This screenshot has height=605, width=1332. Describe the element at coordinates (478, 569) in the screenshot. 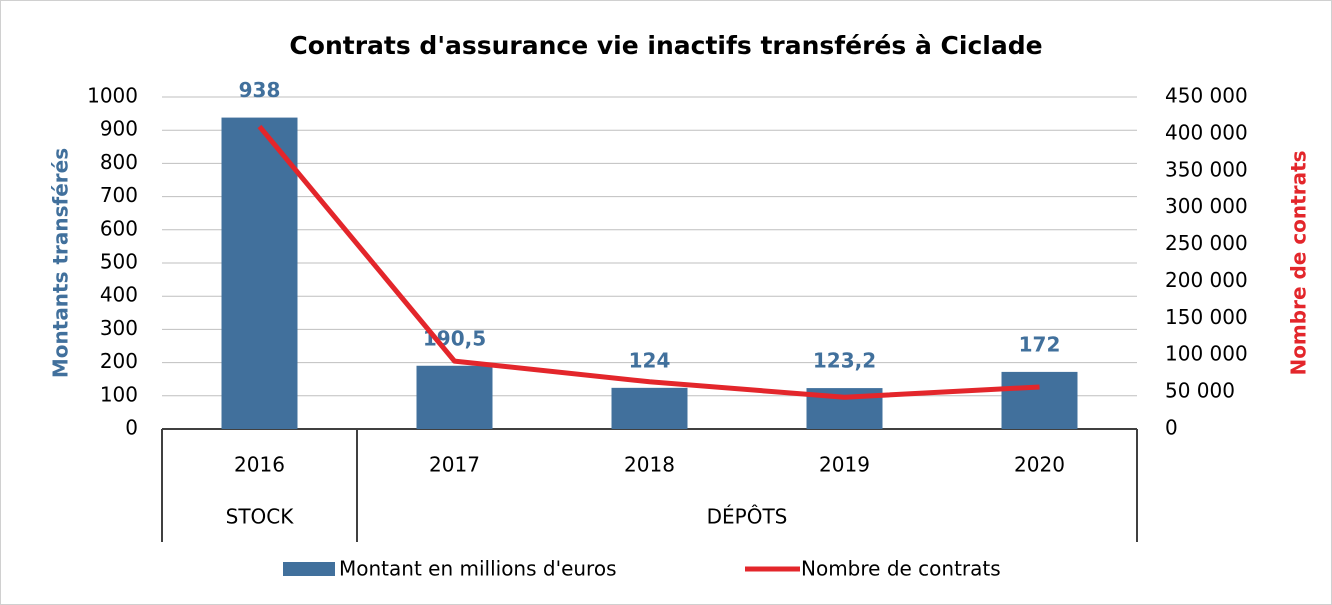

I see `legend-label: Montant en millions d'euros` at that location.